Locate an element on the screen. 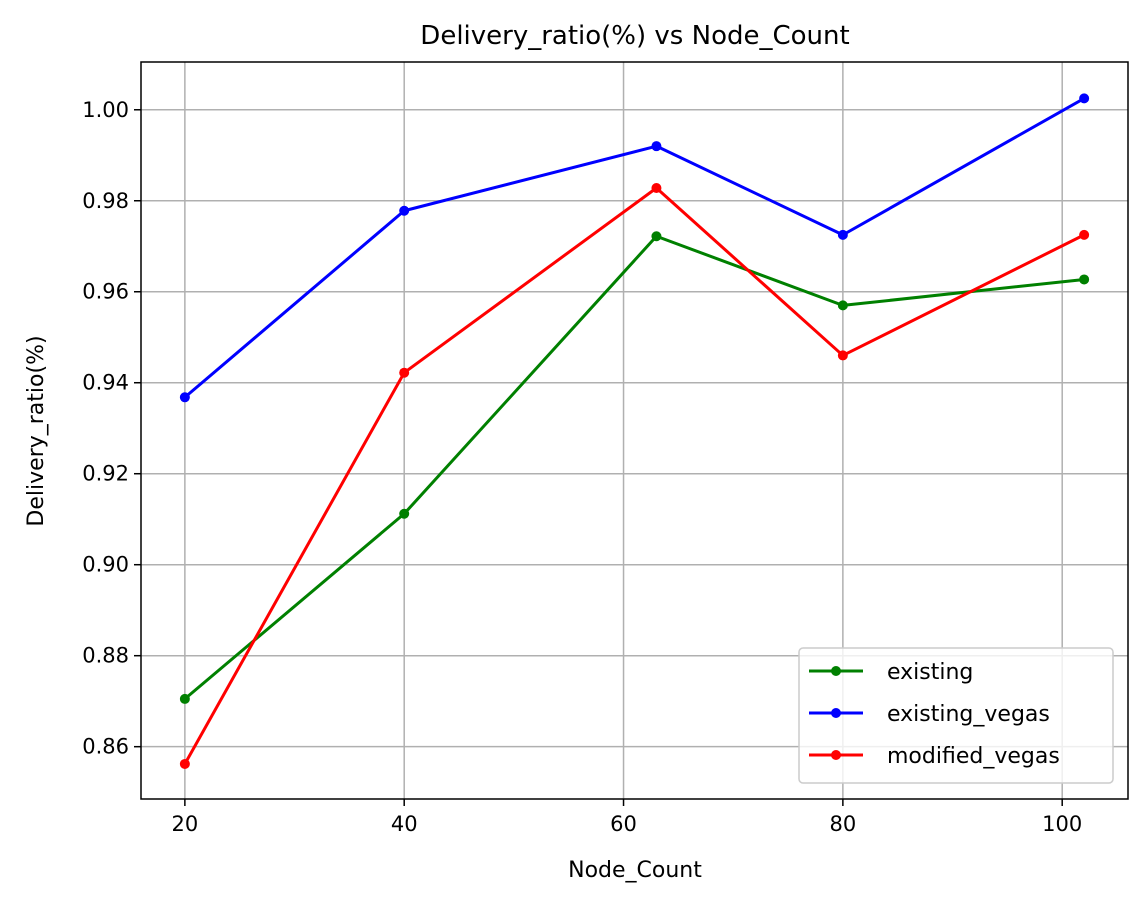 The height and width of the screenshot is (905, 1147). legend-item: existing_vegas is located at coordinates (929, 714).